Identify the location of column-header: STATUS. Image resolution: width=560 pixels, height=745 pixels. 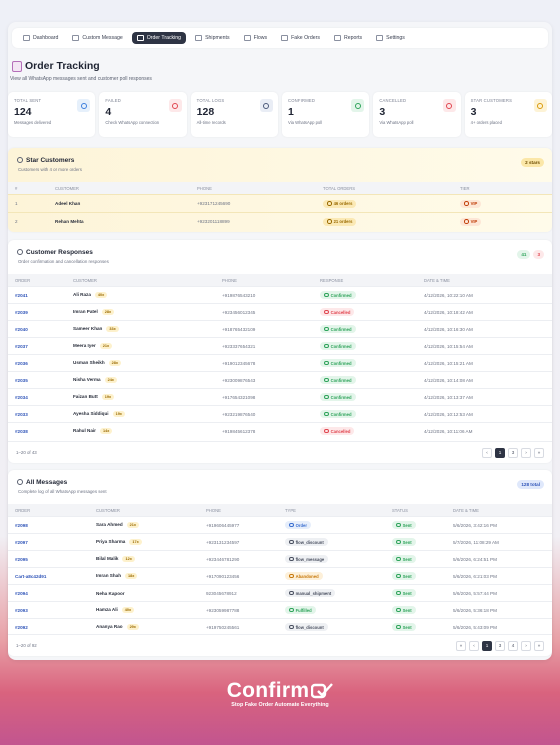
(400, 510).